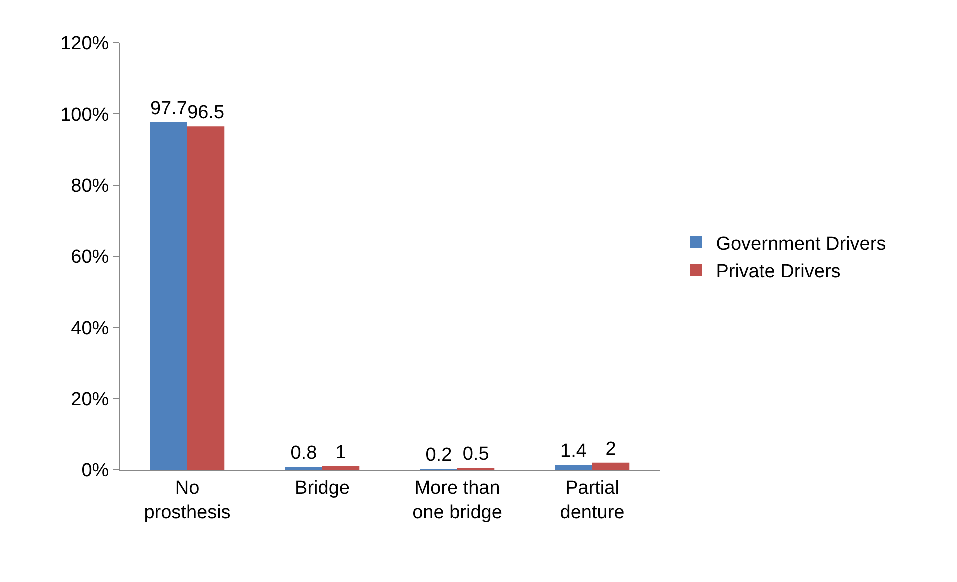 The image size is (957, 582). Describe the element at coordinates (206, 113) in the screenshot. I see `data-label: 96.5` at that location.